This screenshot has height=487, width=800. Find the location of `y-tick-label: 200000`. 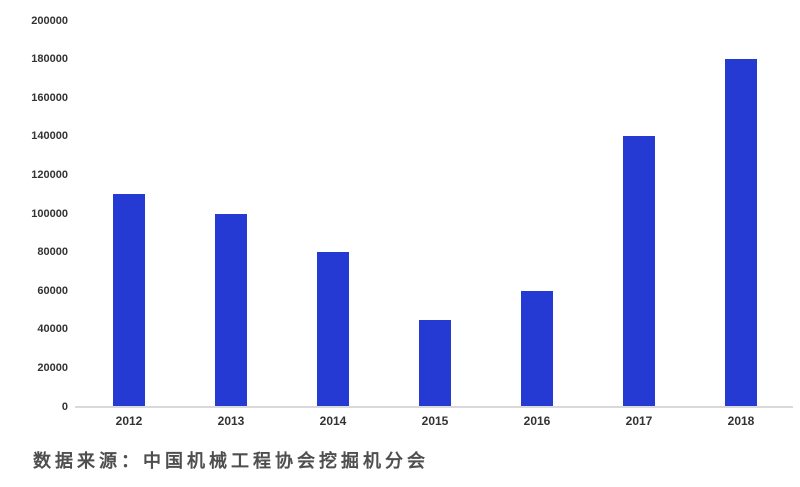

y-tick-label: 200000 is located at coordinates (49, 20).